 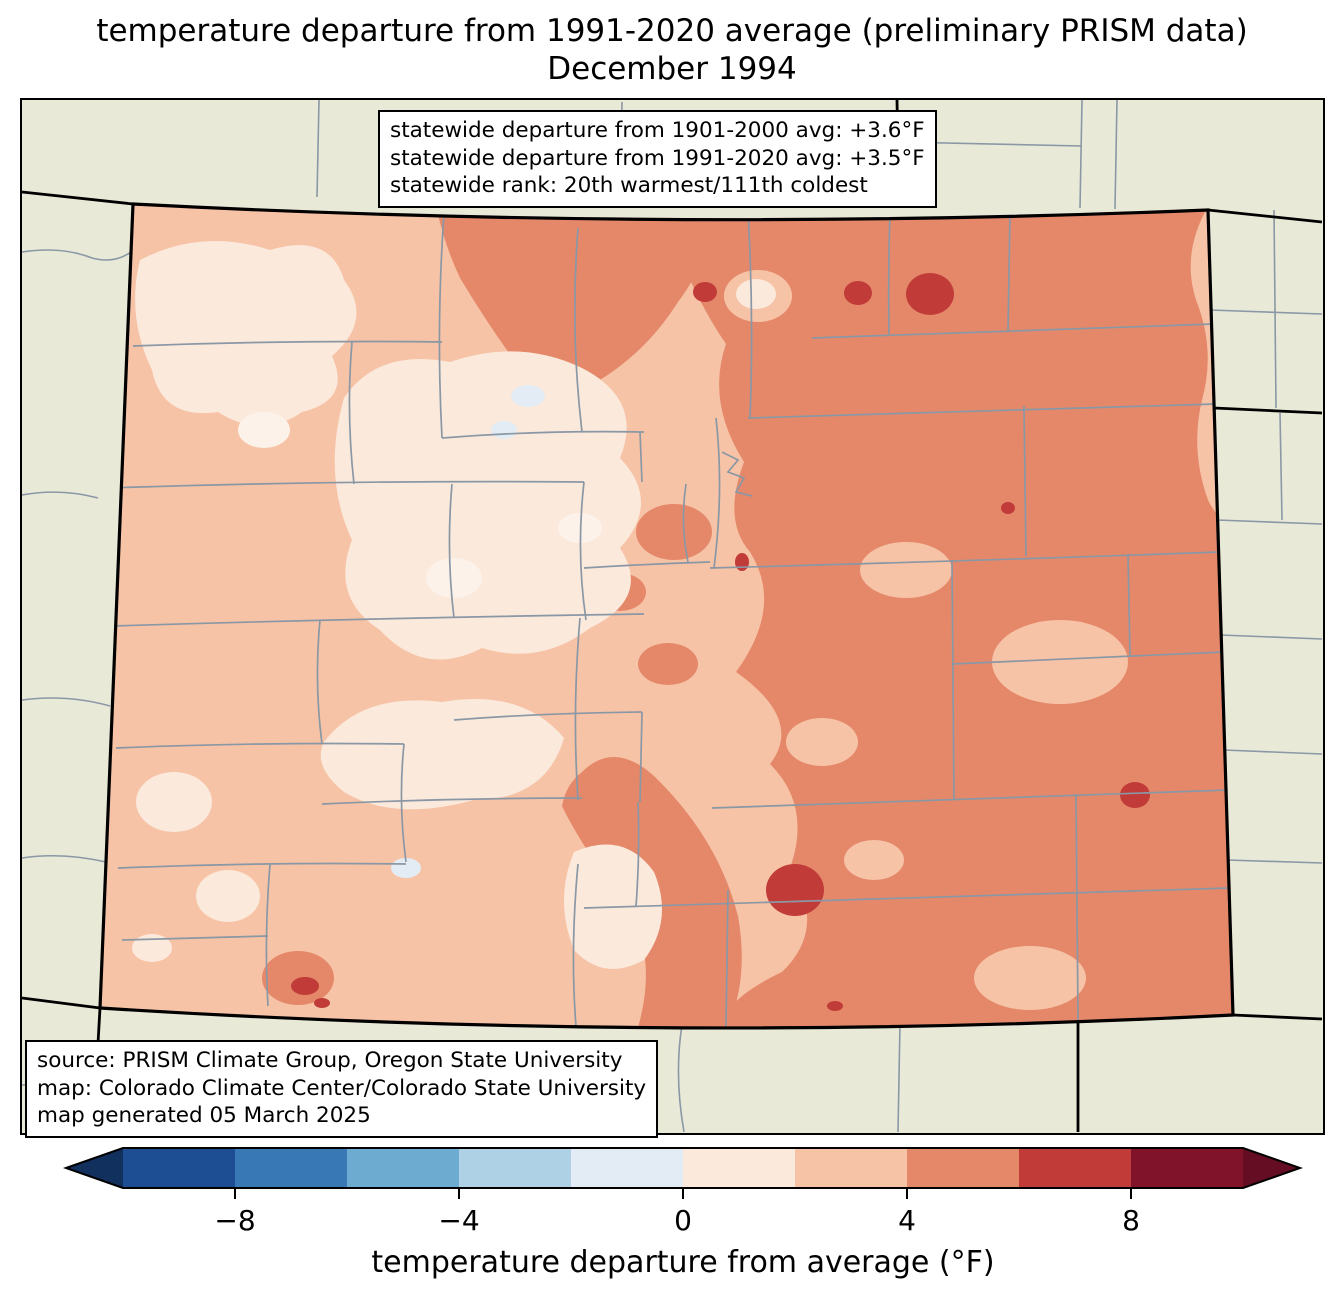 What do you see at coordinates (578, 299) in the screenshot?
I see `fill-north-lobe` at bounding box center [578, 299].